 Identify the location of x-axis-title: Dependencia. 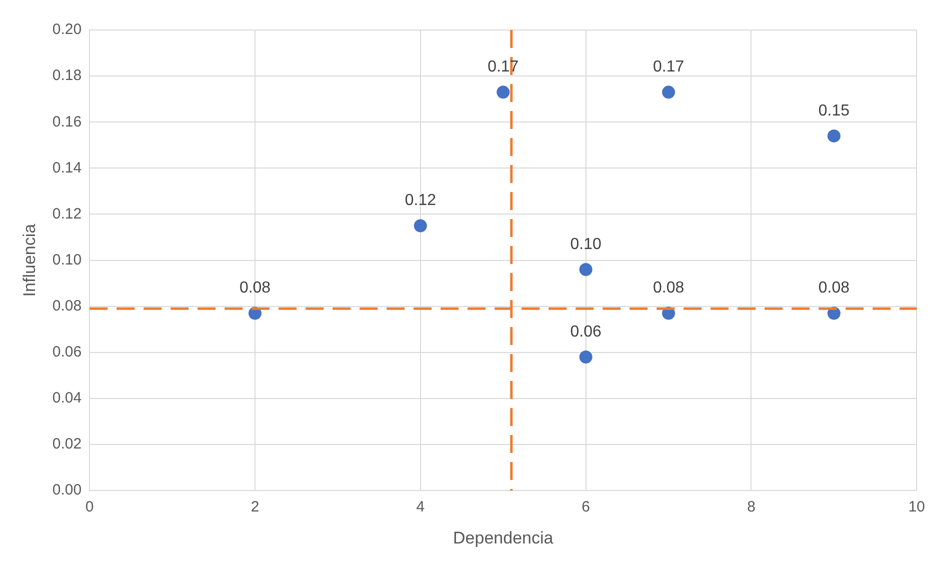
(503, 538).